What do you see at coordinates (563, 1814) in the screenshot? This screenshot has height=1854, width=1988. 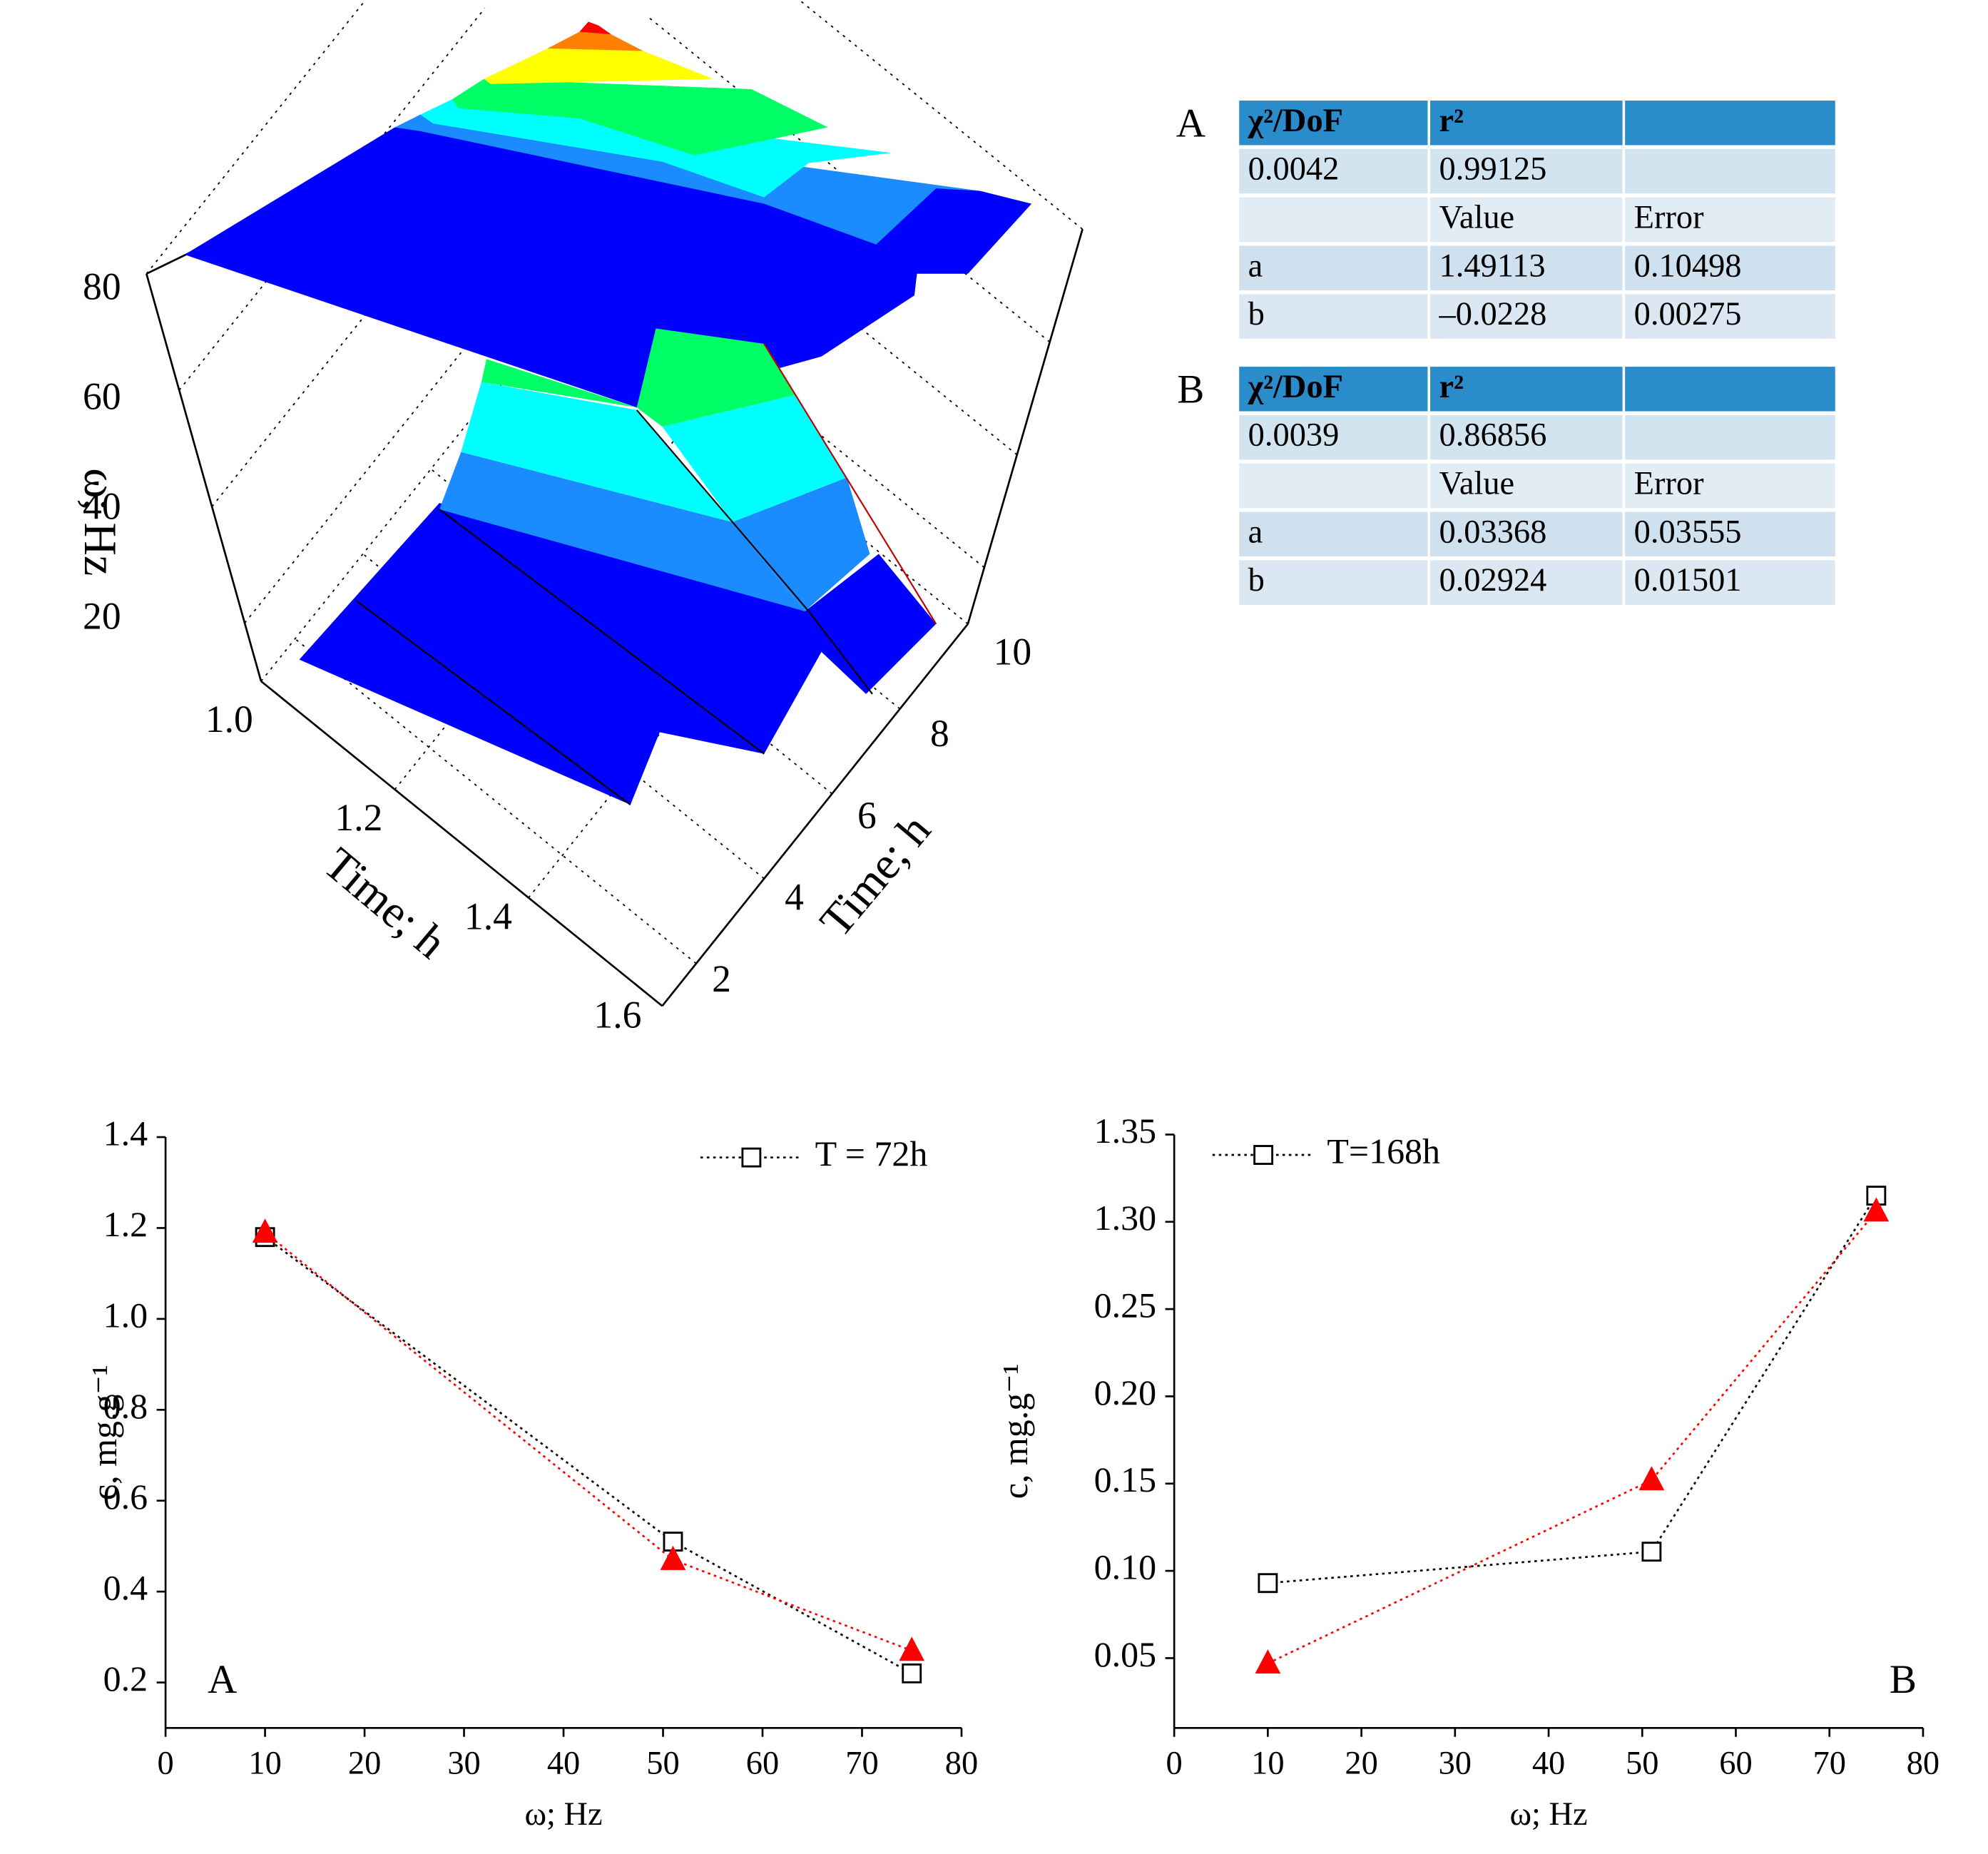 I see `x-axis-title: ω; Hz` at bounding box center [563, 1814].